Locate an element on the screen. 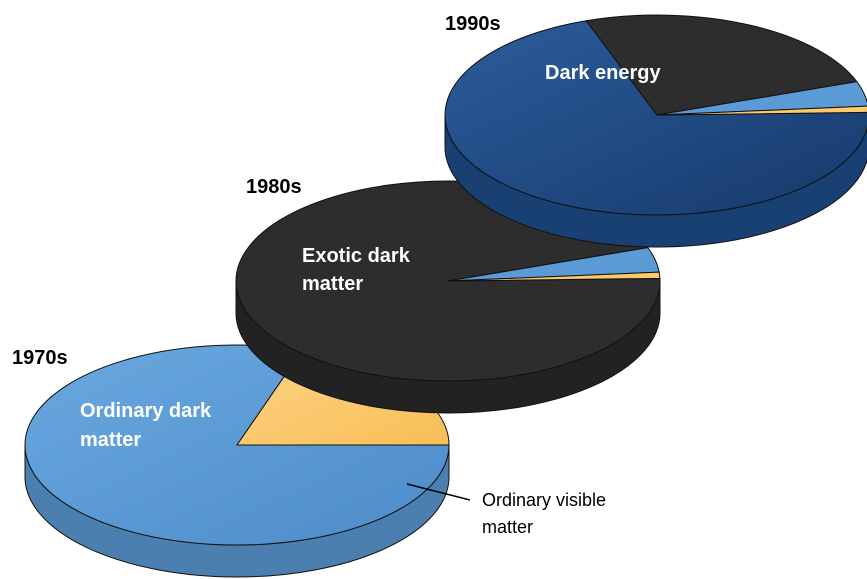  dark-energy-label: Dark energy is located at coordinates (603, 73).